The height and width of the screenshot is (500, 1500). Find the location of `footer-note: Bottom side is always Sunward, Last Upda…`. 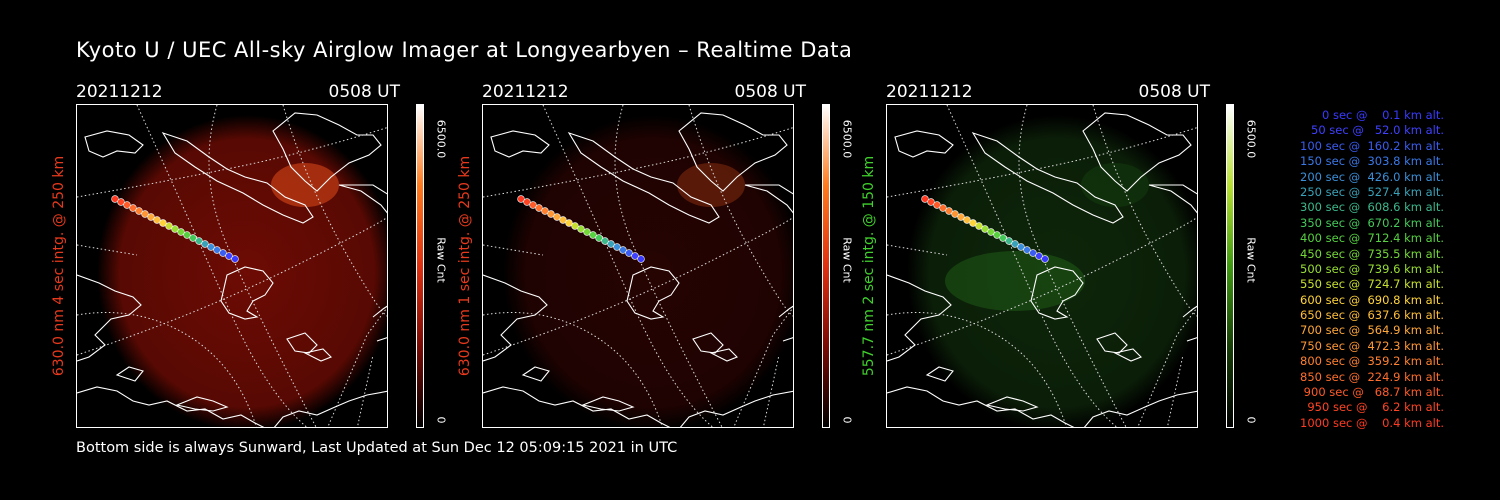

footer-note: Bottom side is always Sunward, Last Upda… is located at coordinates (377, 448).